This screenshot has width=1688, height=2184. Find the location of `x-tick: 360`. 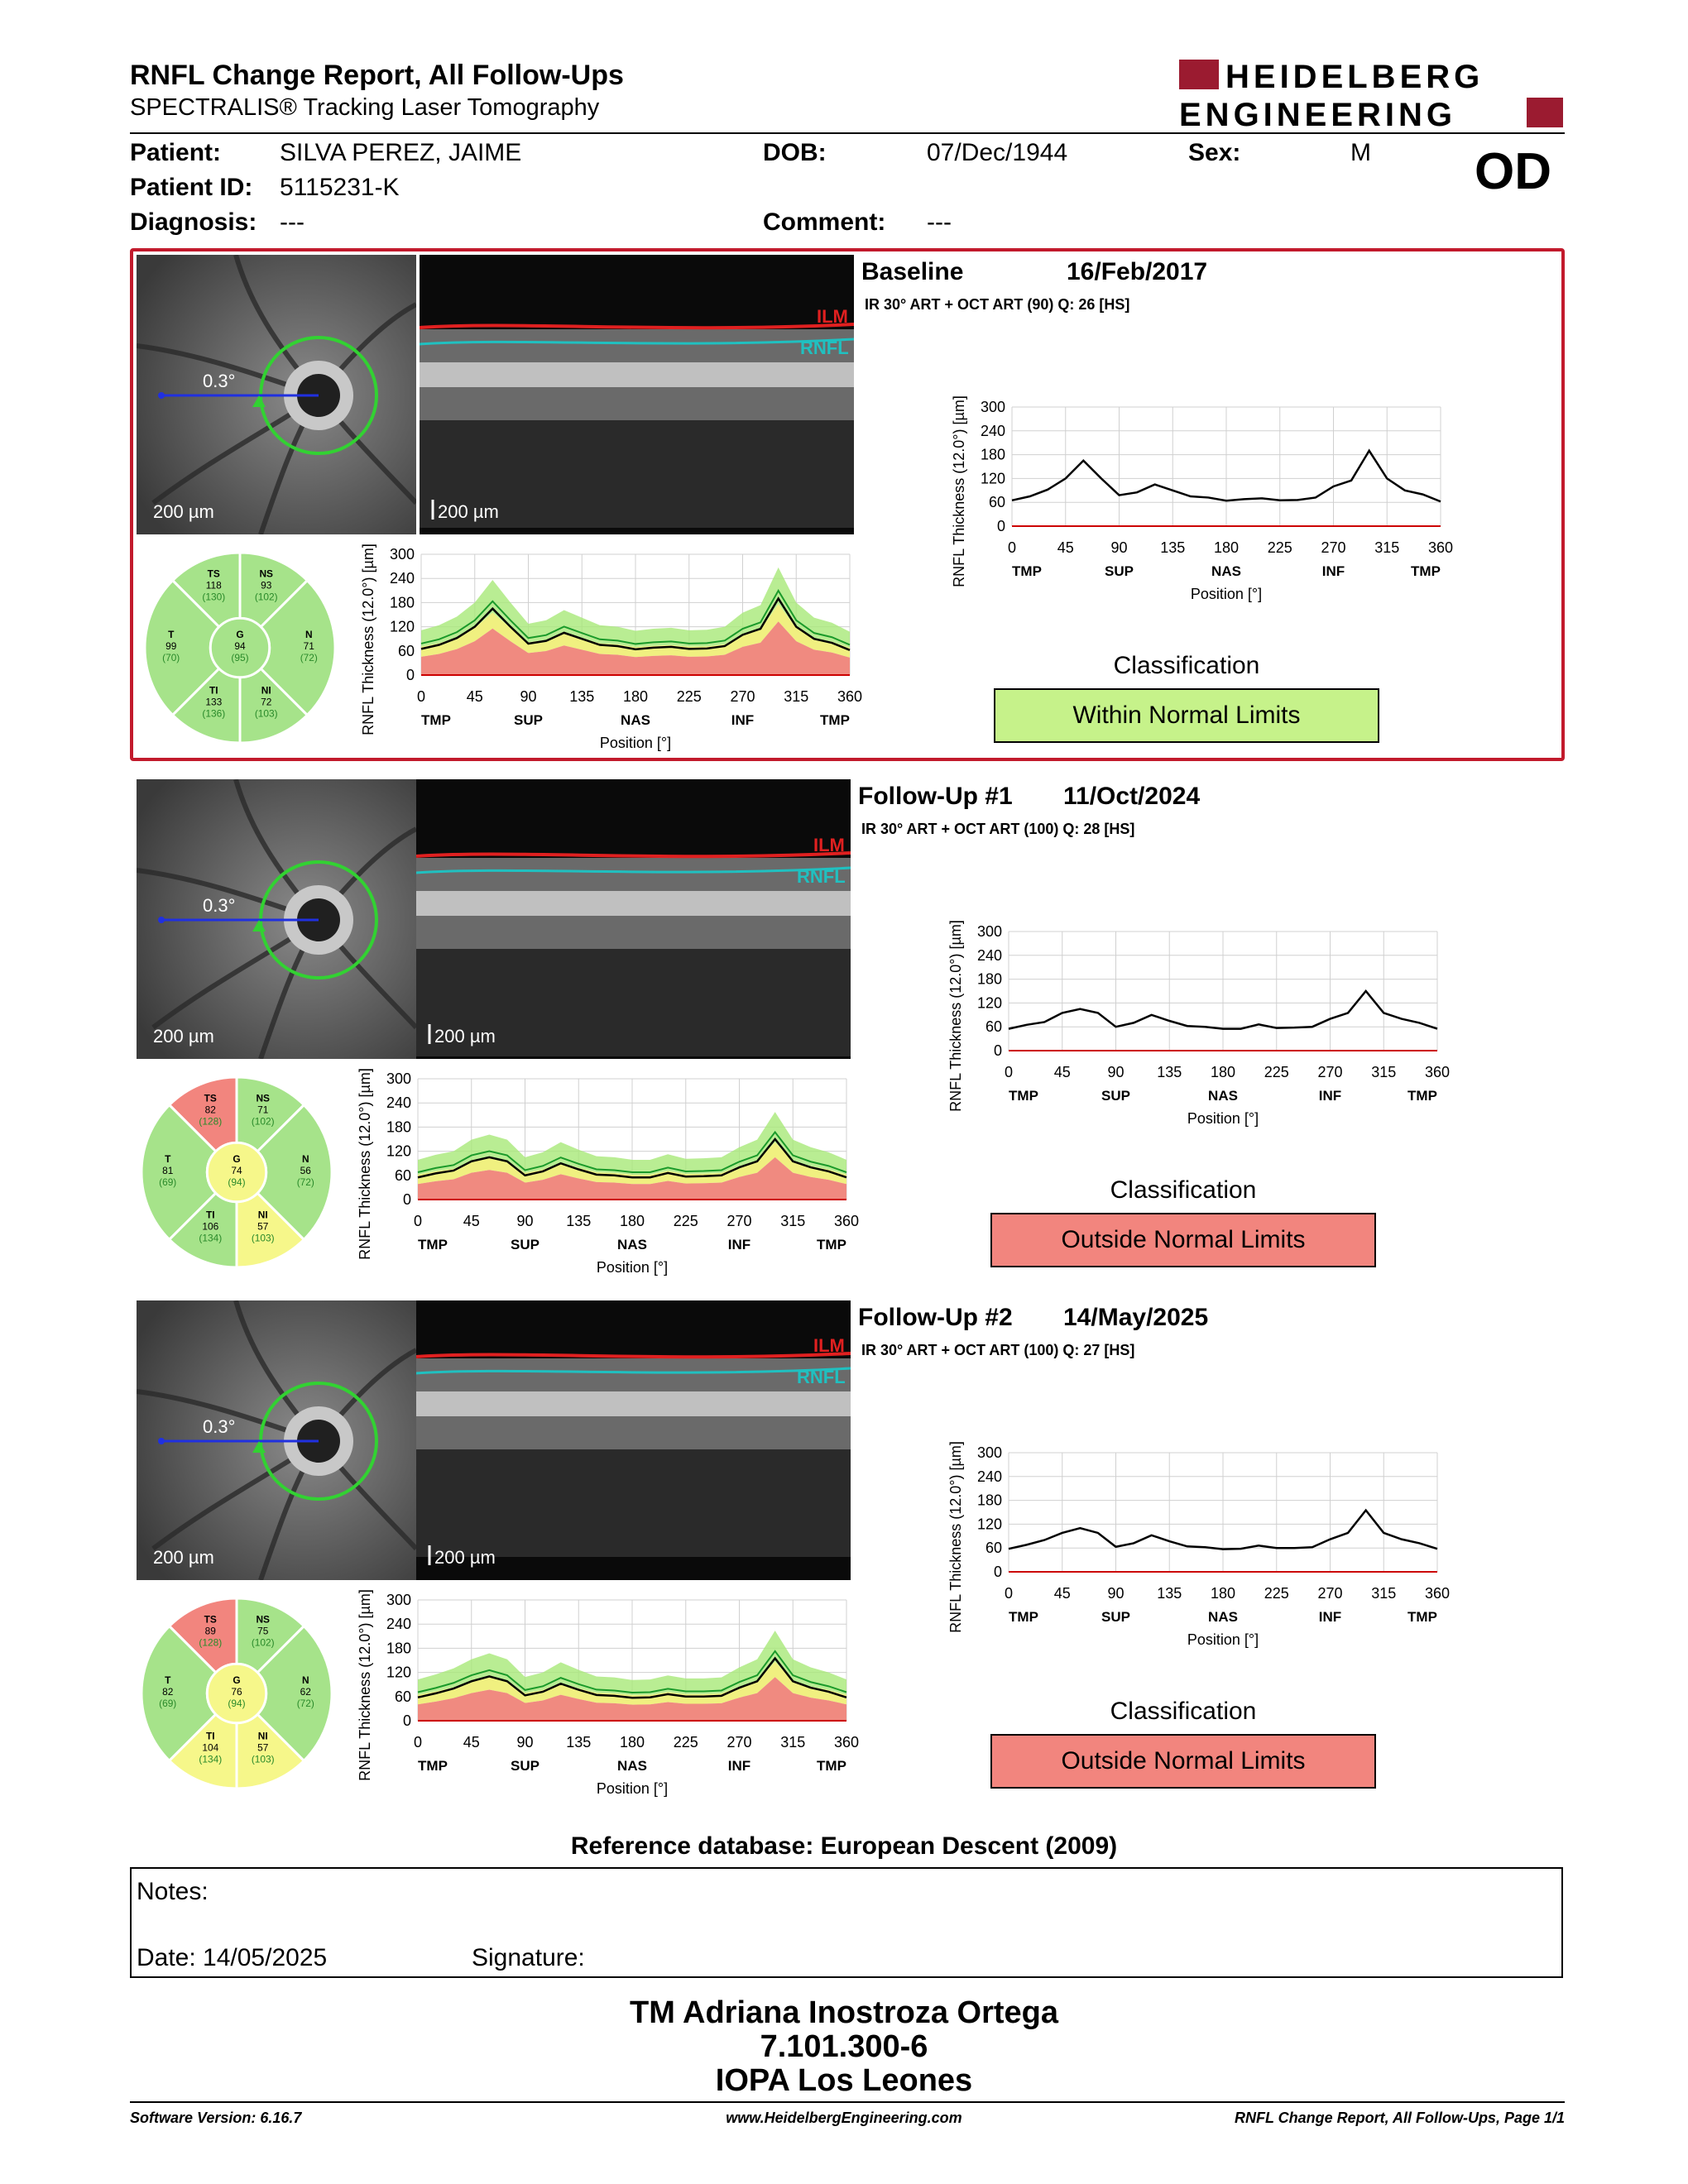

x-tick: 360 is located at coordinates (846, 1221).